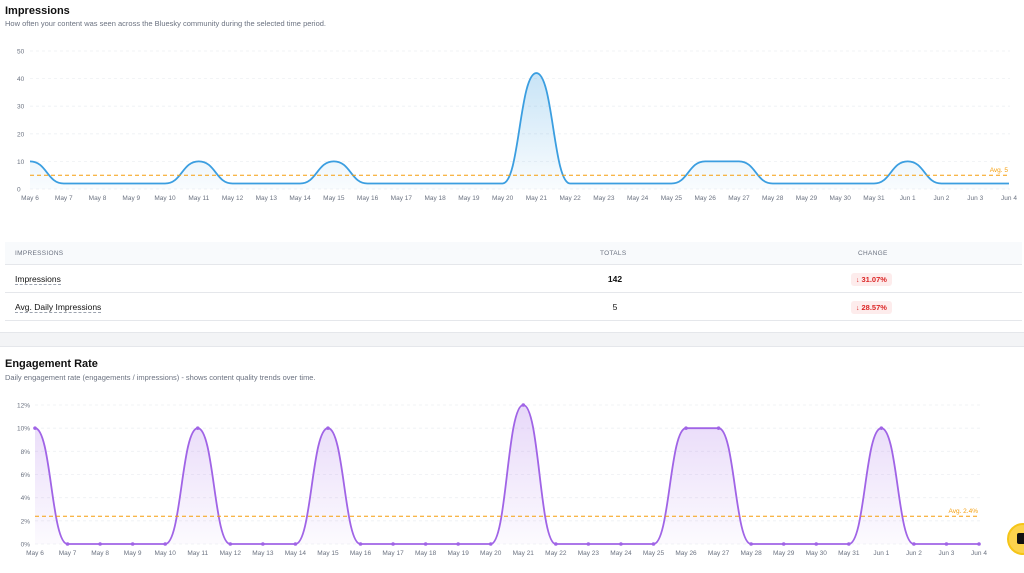 This screenshot has width=1024, height=573. What do you see at coordinates (334, 198) in the screenshot?
I see `x-tick-label: May 15` at bounding box center [334, 198].